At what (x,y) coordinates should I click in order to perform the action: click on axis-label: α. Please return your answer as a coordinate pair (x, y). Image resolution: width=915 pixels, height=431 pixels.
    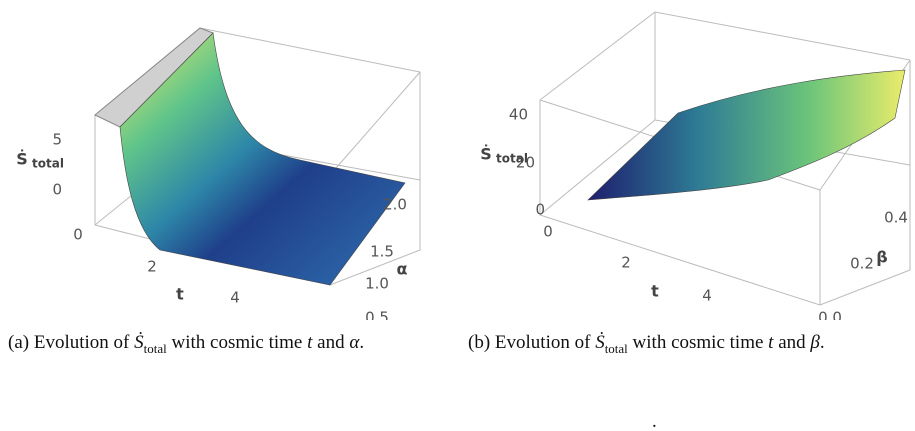
    Looking at the image, I should click on (402, 269).